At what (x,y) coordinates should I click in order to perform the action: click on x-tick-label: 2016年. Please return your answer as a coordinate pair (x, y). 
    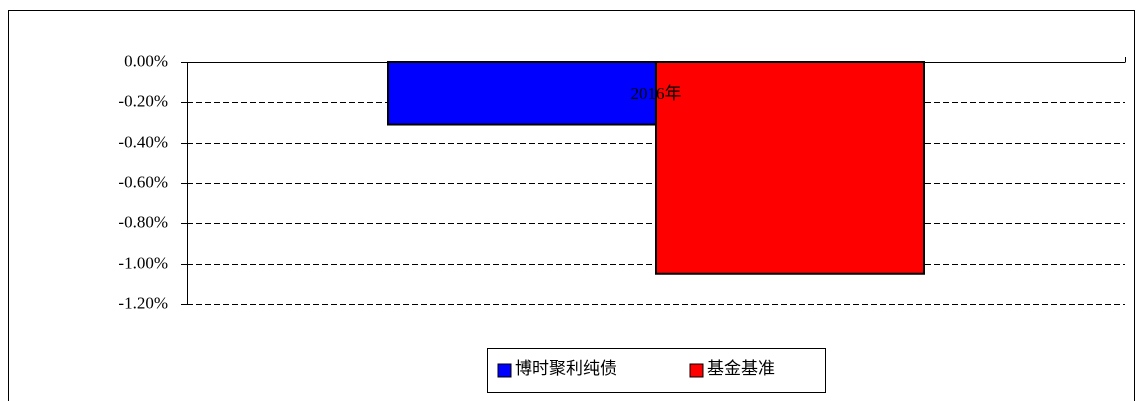
    Looking at the image, I should click on (656, 93).